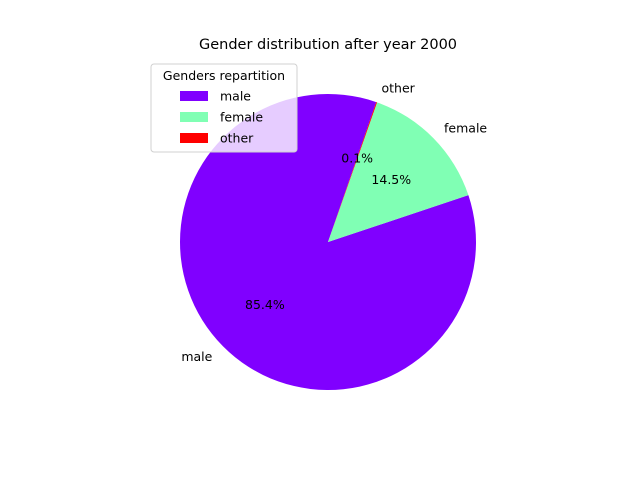 The image size is (640, 484). Describe the element at coordinates (237, 138) in the screenshot. I see `legend-label-other: other` at that location.